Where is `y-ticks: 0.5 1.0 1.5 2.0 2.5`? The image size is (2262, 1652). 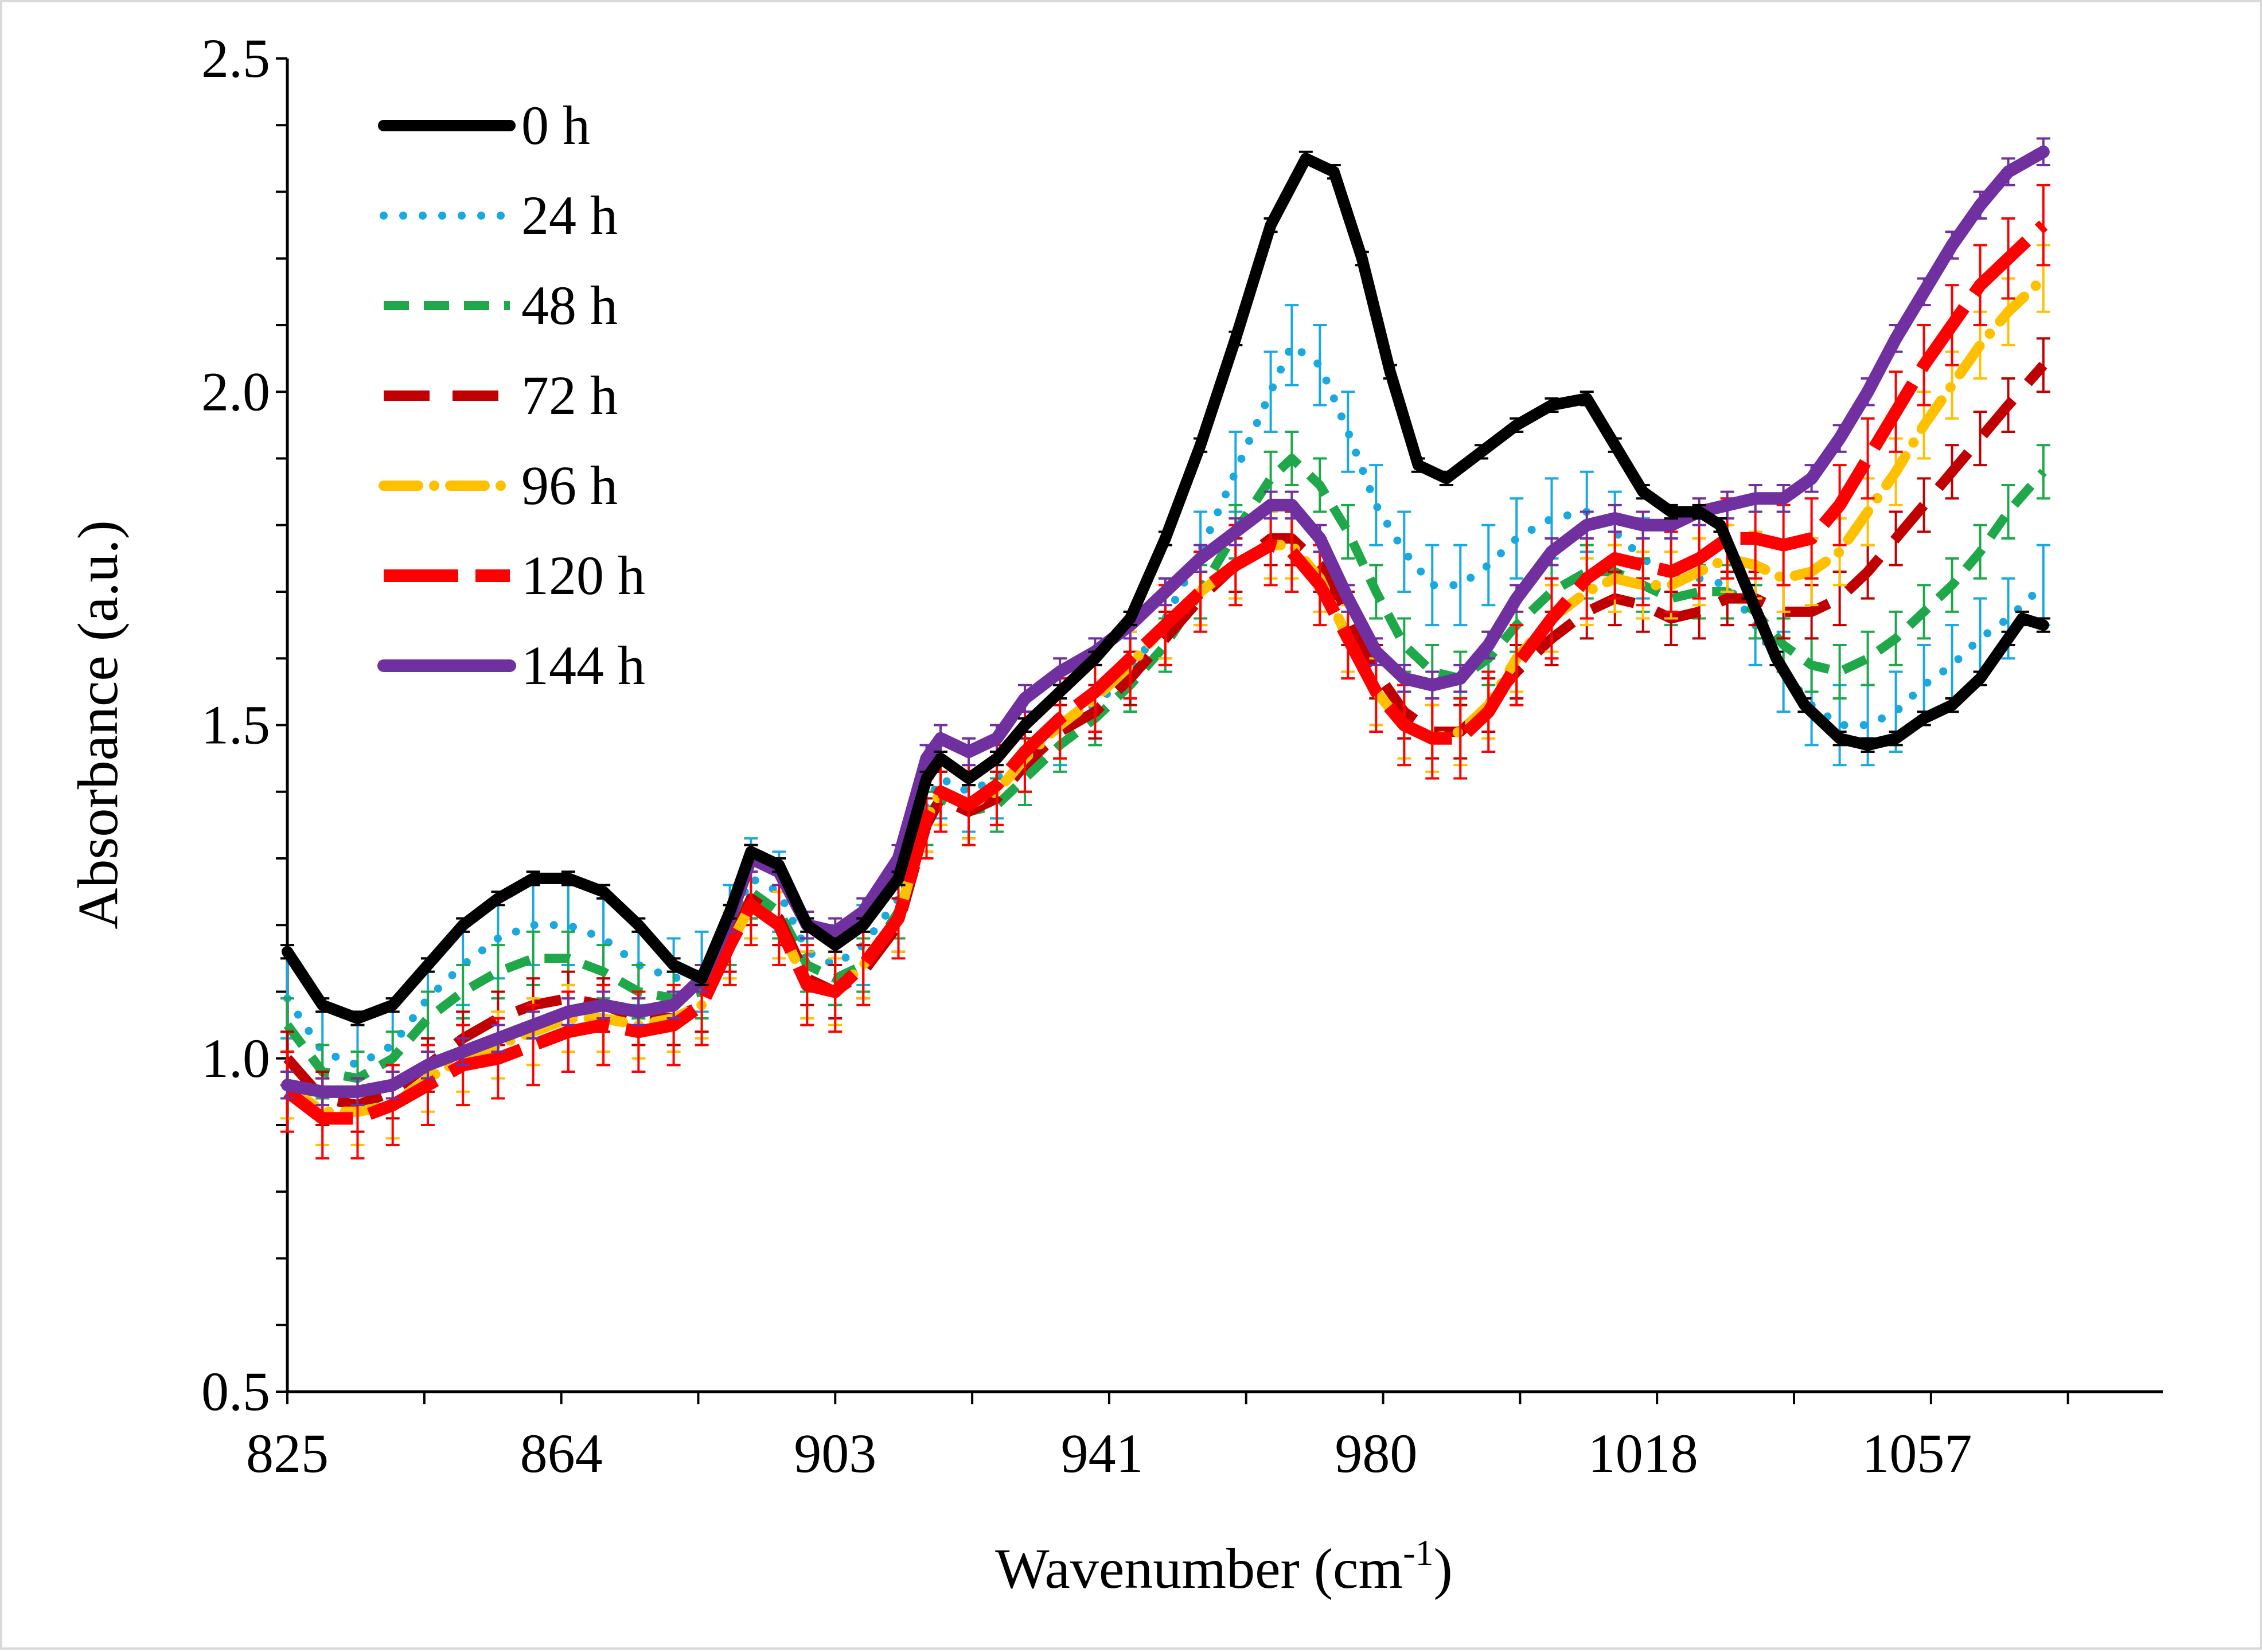 y-ticks: 0.5 1.0 1.5 2.0 2.5 is located at coordinates (244, 725).